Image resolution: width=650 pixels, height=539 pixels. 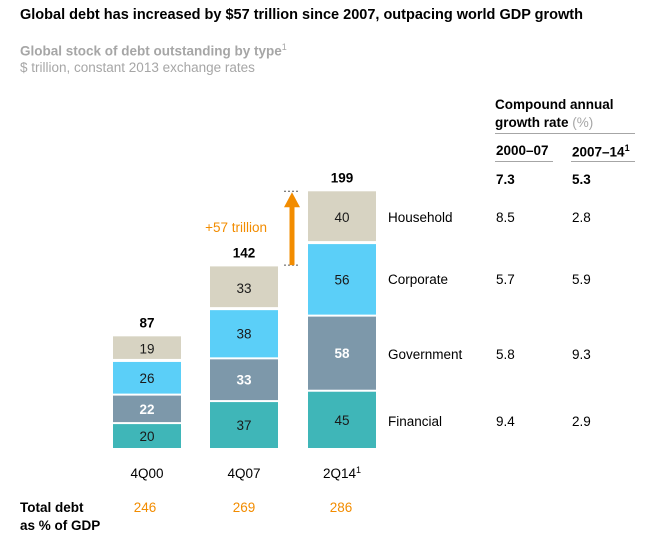 I want to click on category-label-4q07: 4Q07, so click(x=243, y=473).